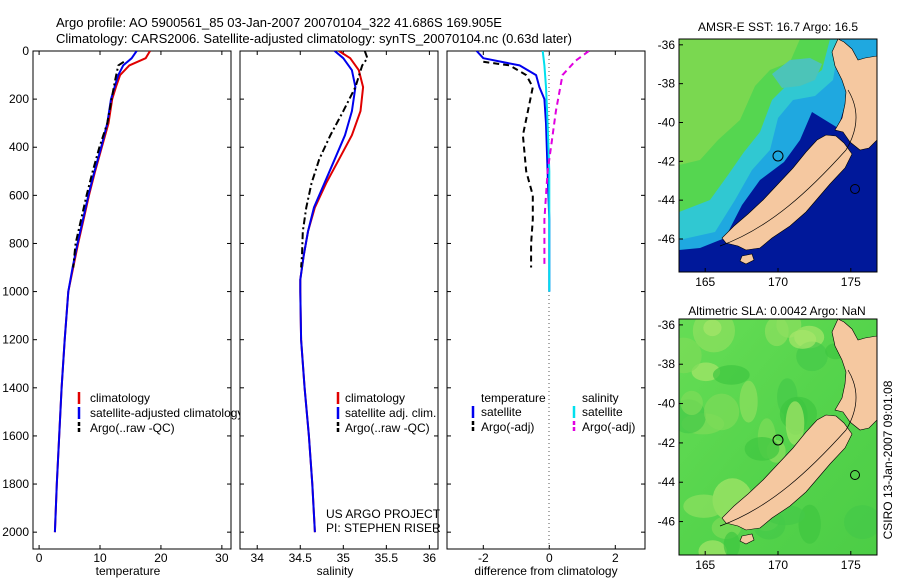 Image resolution: width=900 pixels, height=580 pixels. I want to click on salinity-xlabel: salinity, so click(335, 571).